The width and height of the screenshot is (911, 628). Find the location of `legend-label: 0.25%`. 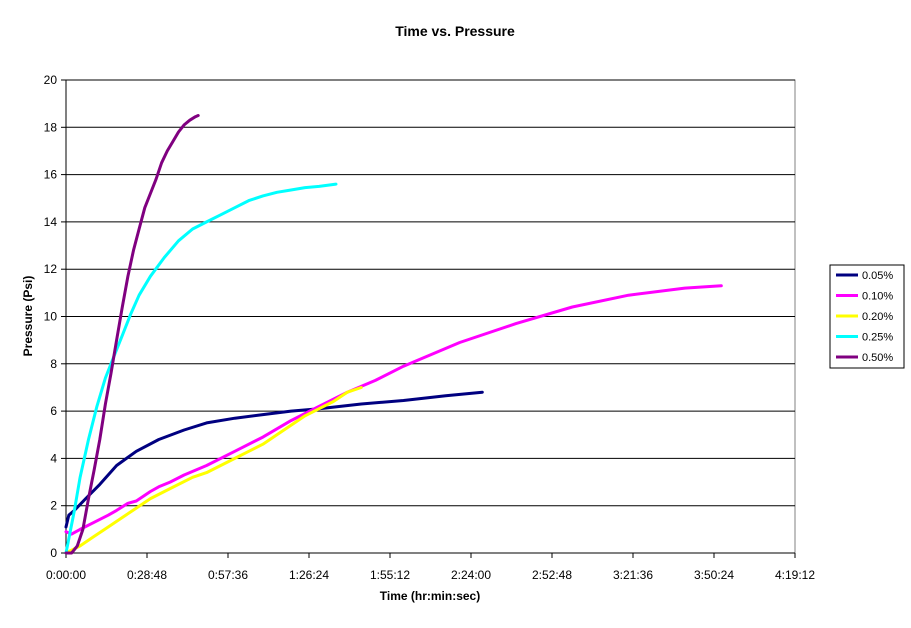

legend-label: 0.25% is located at coordinates (877, 338).